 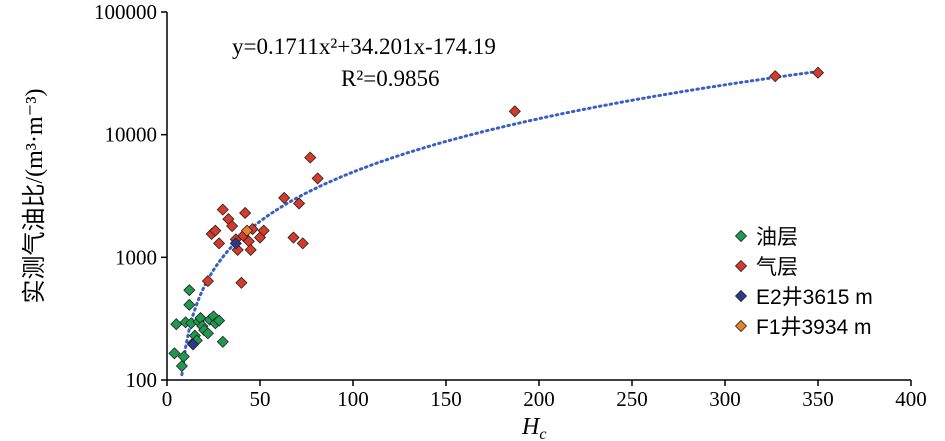 What do you see at coordinates (390, 78) in the screenshot?
I see `r2-label: R²=0.9856` at bounding box center [390, 78].